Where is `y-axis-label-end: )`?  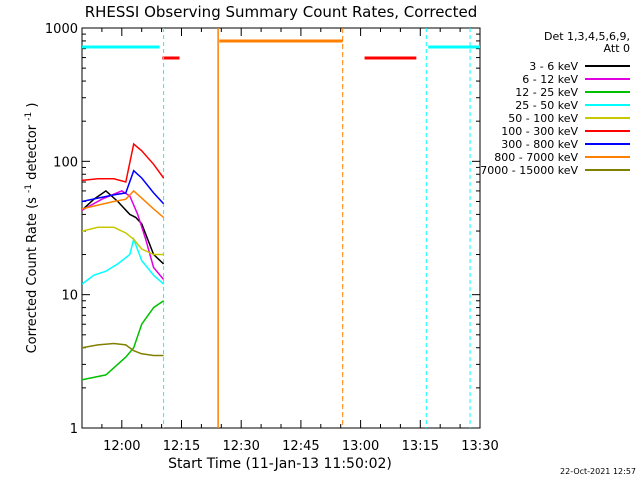
y-axis-label-end: ) is located at coordinates (32, 105).